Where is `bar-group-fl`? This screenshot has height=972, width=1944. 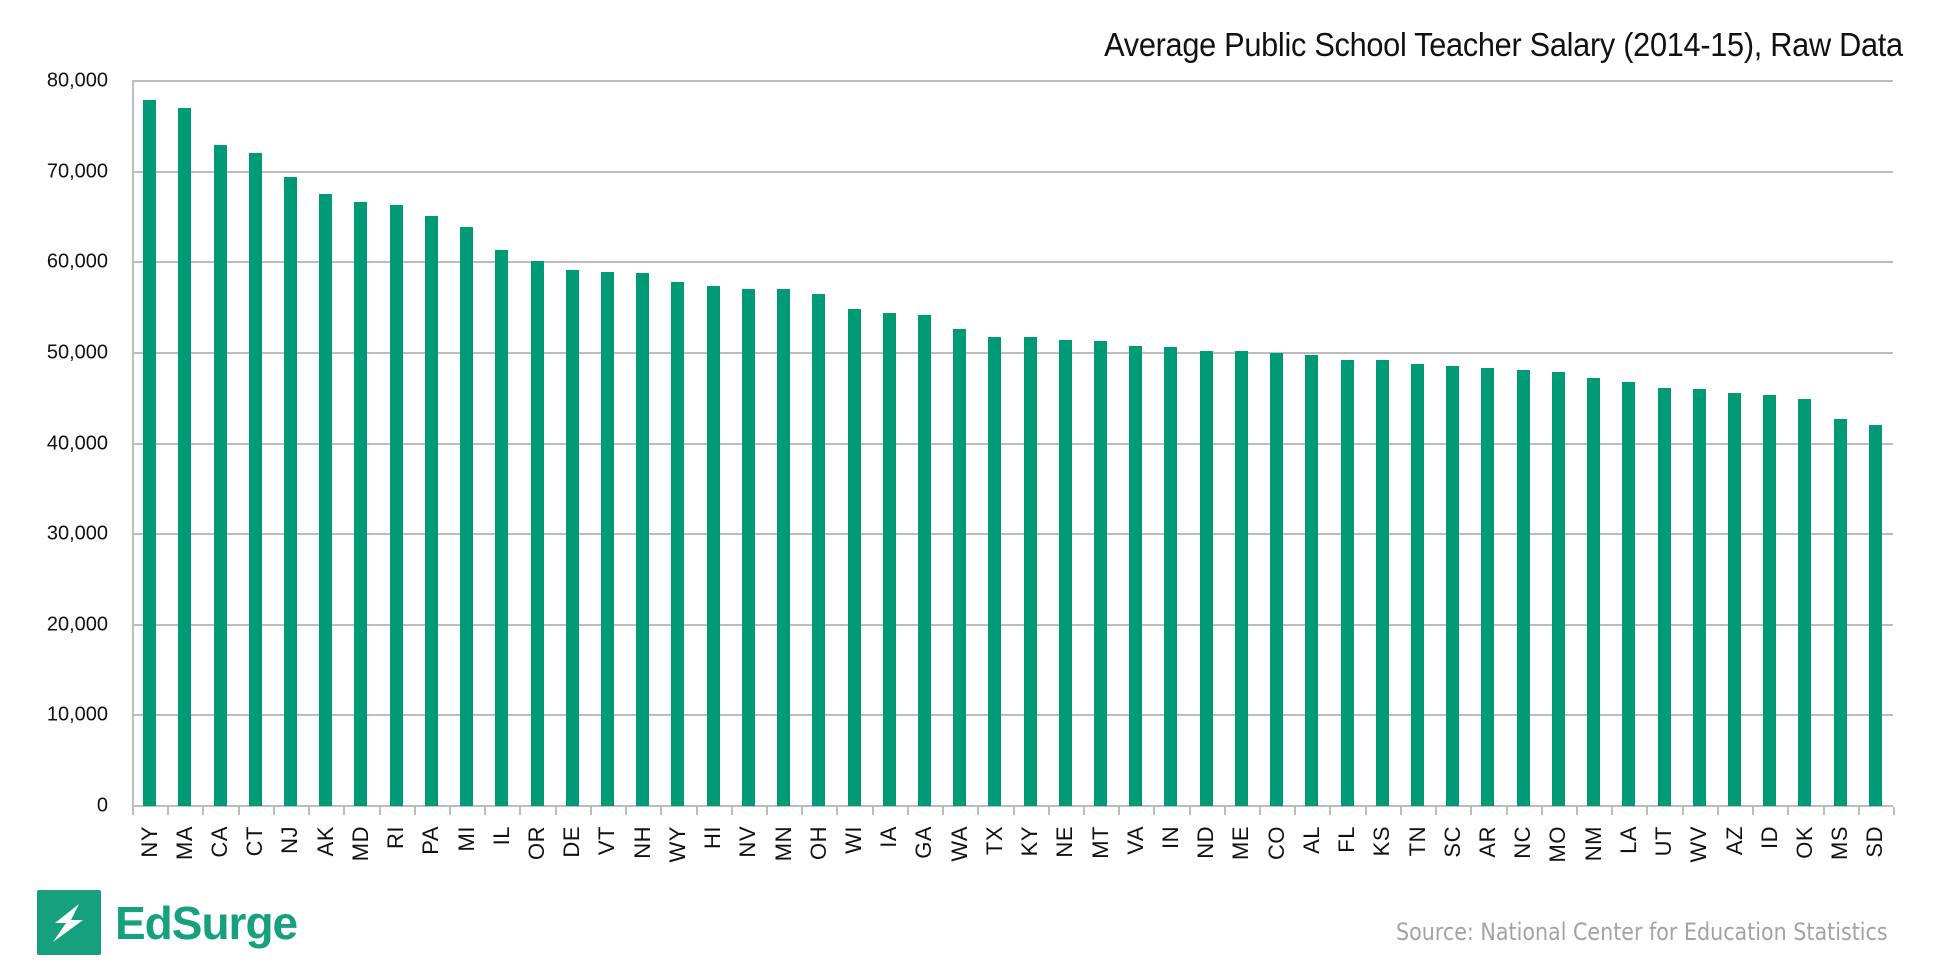 bar-group-fl is located at coordinates (1346, 443).